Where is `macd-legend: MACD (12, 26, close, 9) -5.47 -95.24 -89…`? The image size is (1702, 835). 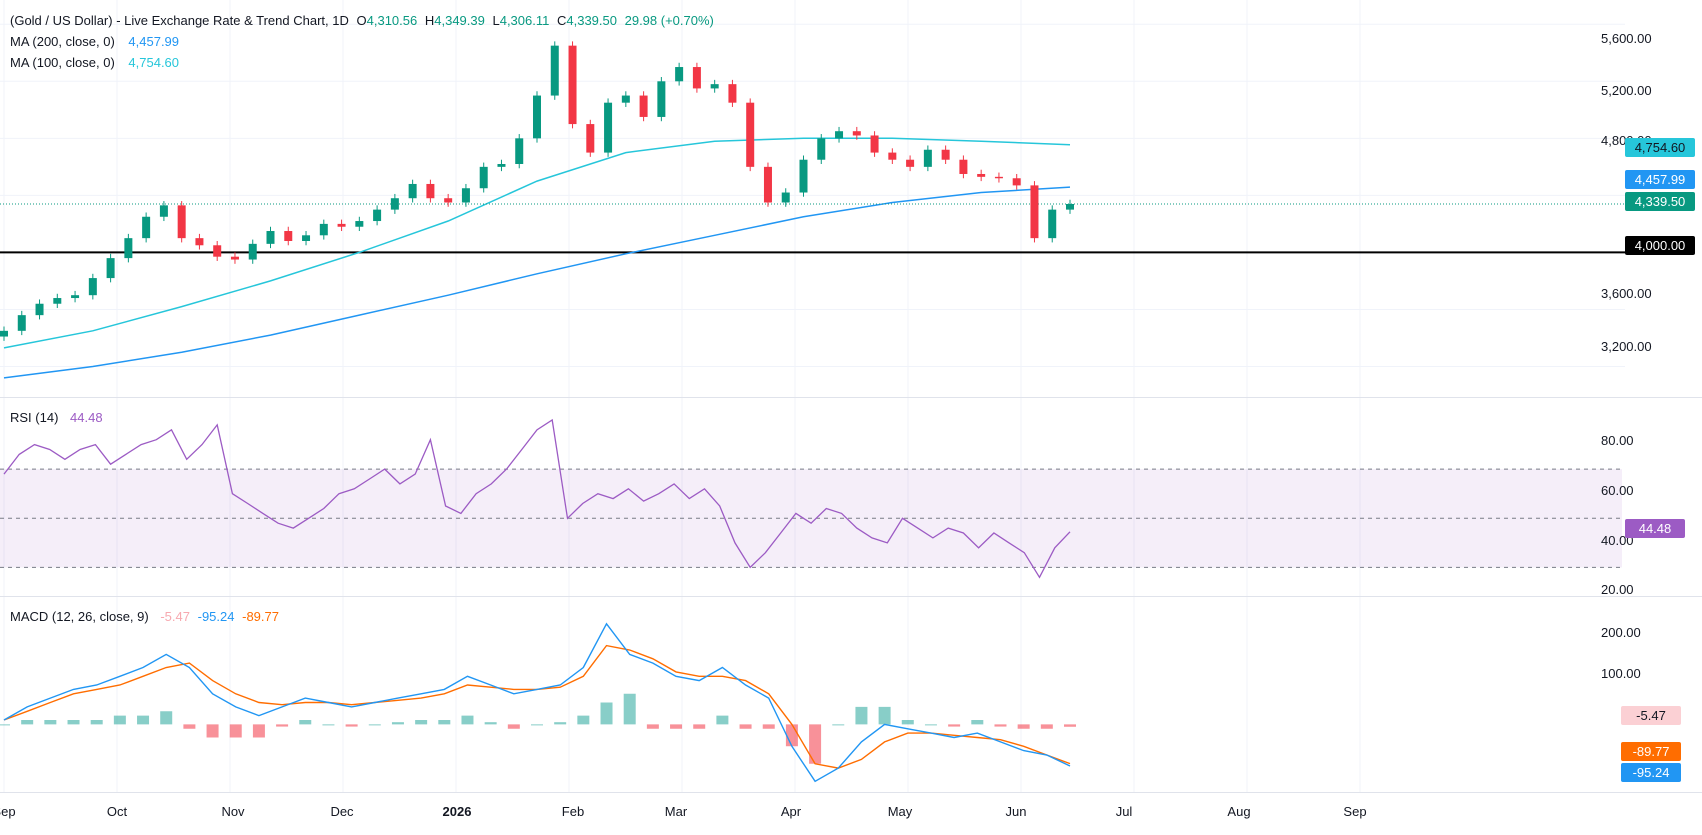
macd-legend: MACD (12, 26, close, 9) -5.47 -95.24 -89… is located at coordinates (146, 617).